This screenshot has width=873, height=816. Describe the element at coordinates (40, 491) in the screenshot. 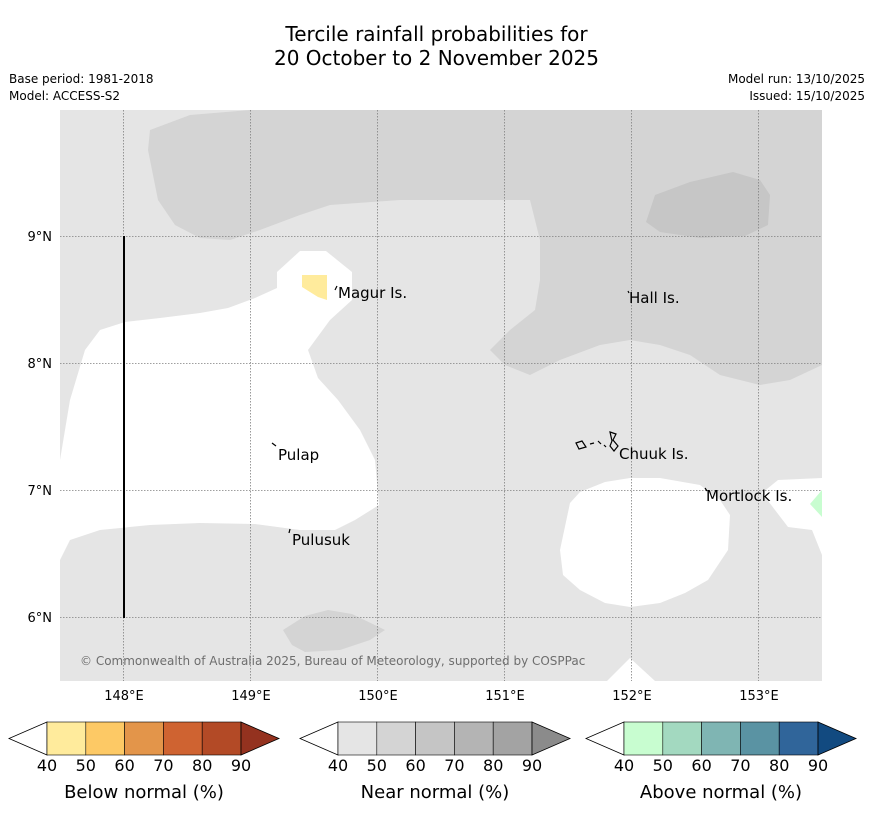

I see `lat-tick-7: 7°N` at that location.